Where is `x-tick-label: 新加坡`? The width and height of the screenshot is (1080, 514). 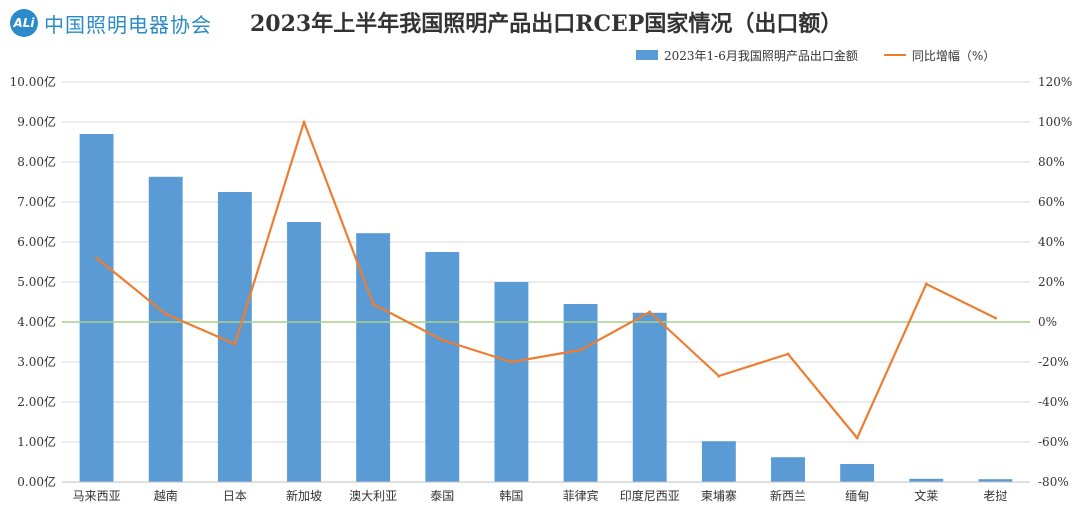
x-tick-label: 新加坡 is located at coordinates (304, 495).